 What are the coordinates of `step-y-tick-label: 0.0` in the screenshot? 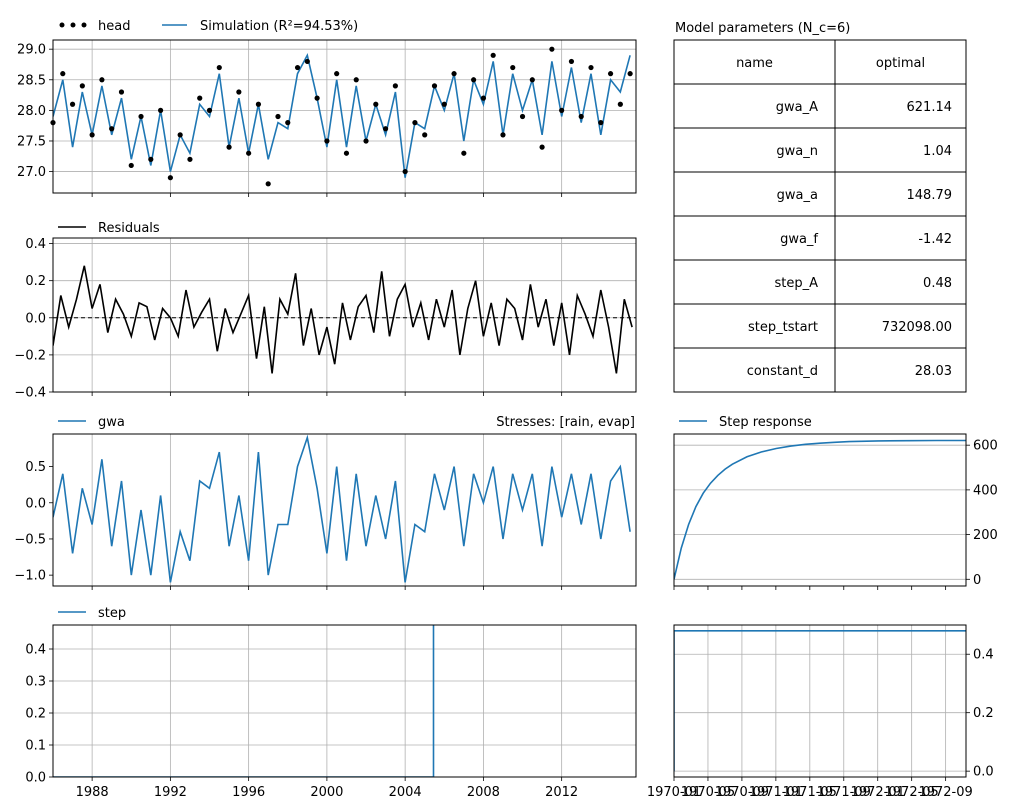 It's located at (35, 778).